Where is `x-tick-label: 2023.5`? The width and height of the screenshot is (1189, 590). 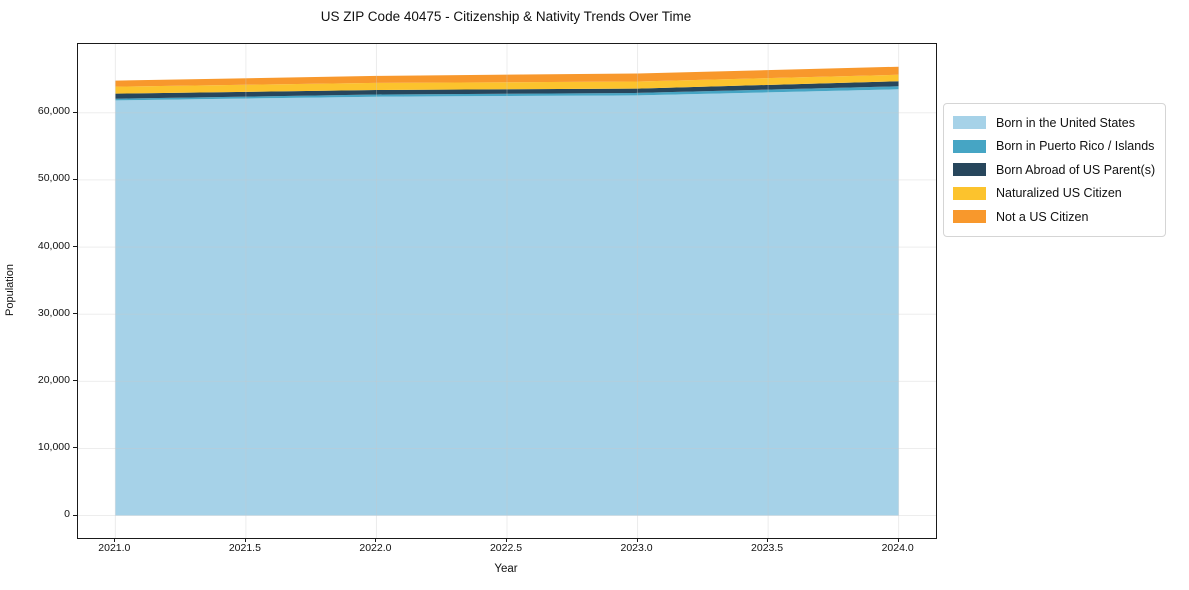
x-tick-label: 2023.5 is located at coordinates (767, 548).